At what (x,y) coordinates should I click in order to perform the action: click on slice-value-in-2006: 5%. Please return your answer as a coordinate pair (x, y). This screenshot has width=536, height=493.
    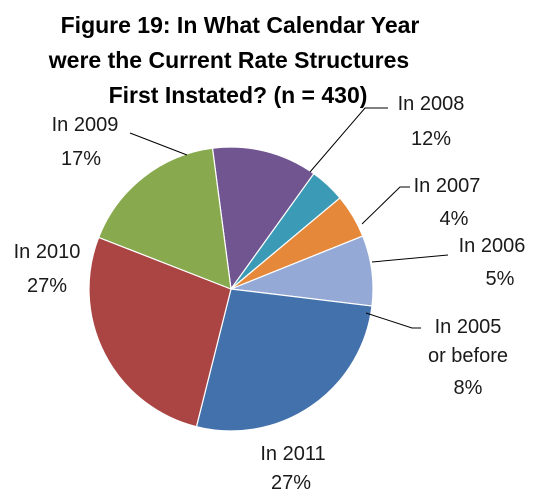
    Looking at the image, I should click on (500, 279).